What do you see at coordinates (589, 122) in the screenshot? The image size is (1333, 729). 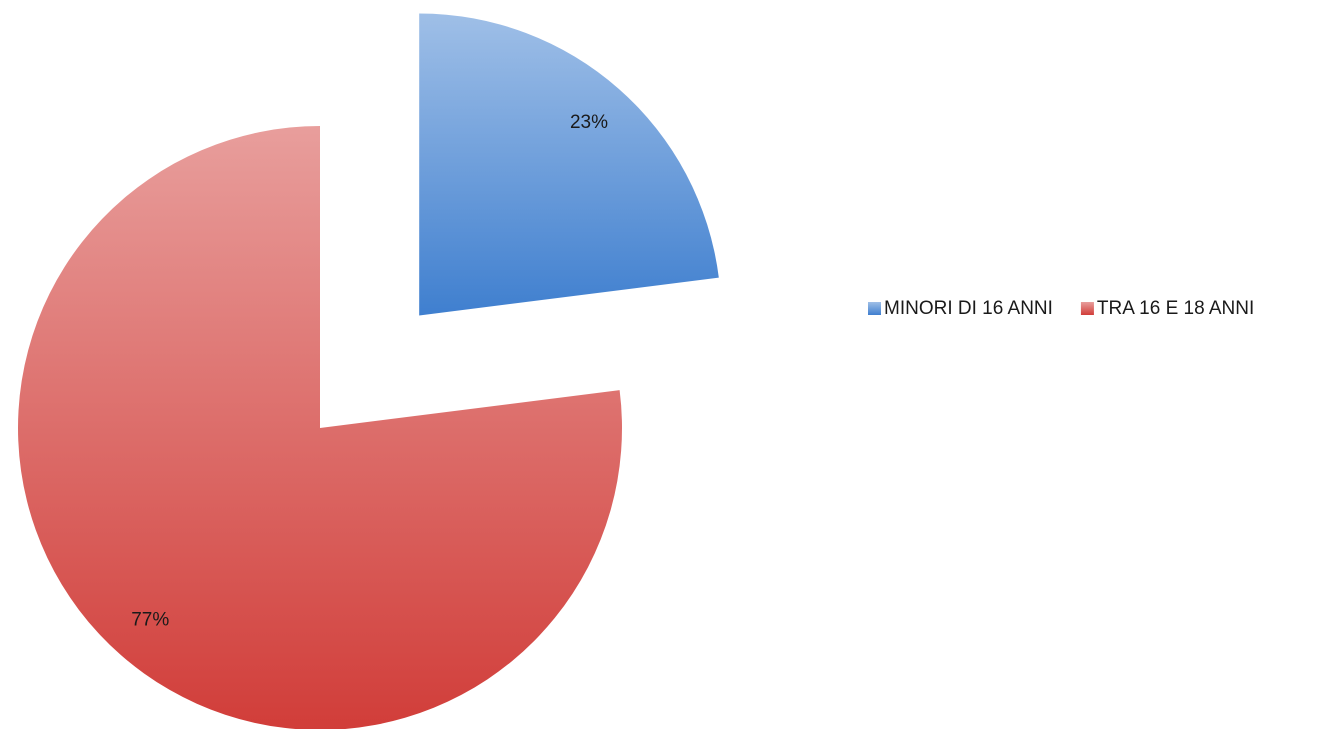 I see `data-label: 23%` at bounding box center [589, 122].